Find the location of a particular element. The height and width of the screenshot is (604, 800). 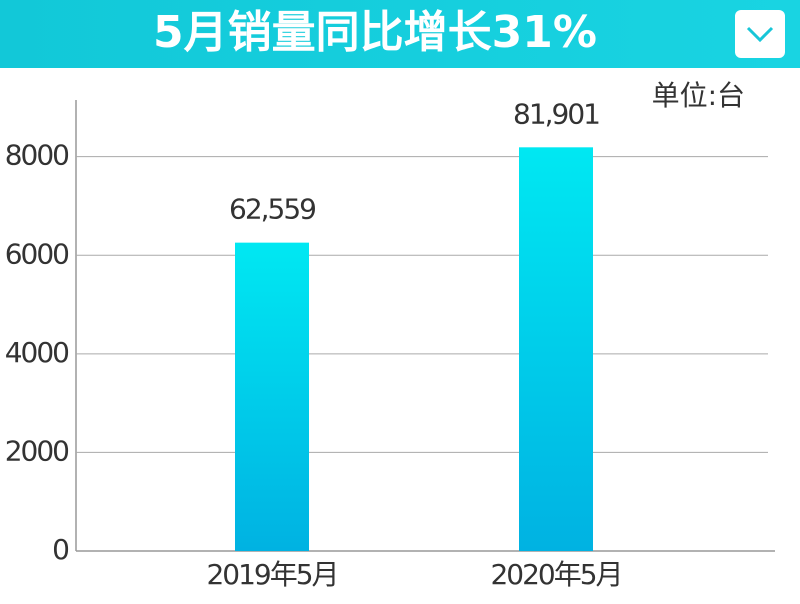

value-label: 62,559 is located at coordinates (272, 209).